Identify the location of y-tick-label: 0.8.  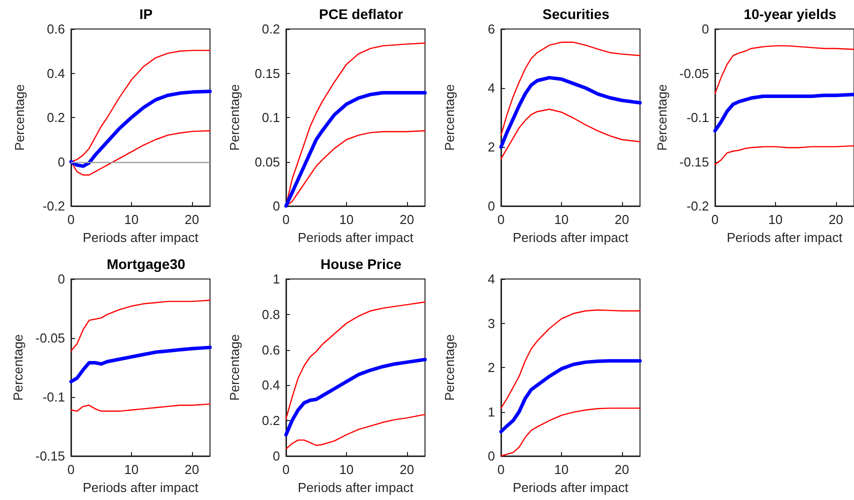
(271, 314).